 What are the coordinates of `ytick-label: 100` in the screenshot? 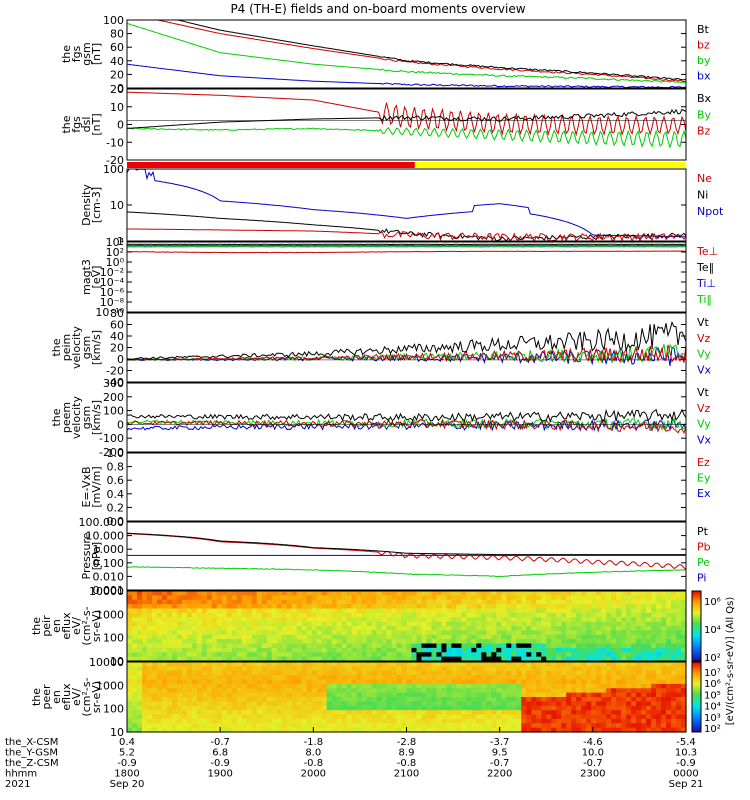 It's located at (113, 20).